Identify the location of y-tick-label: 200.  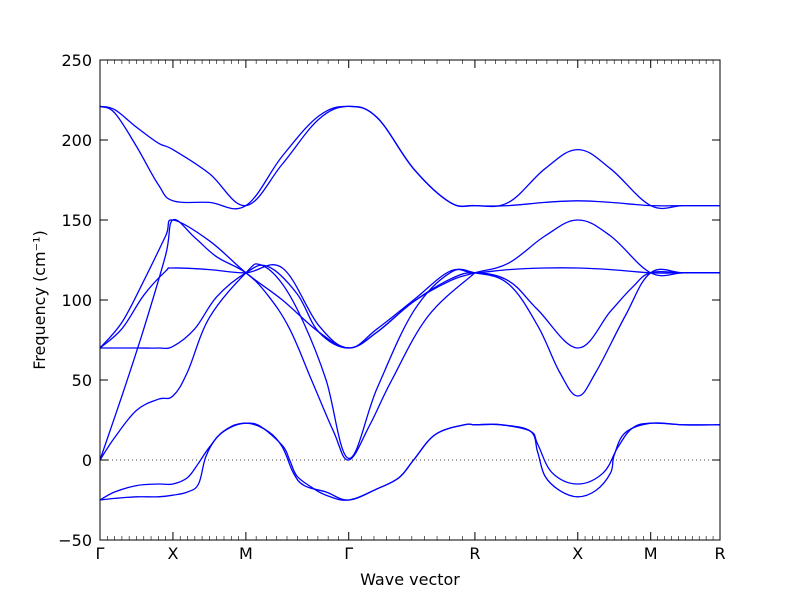
(76, 140).